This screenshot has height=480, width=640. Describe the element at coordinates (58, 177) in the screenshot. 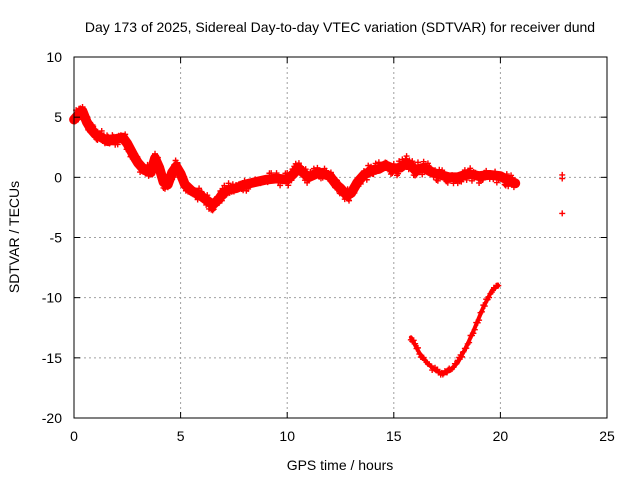

I see `y-tick-label: 0` at that location.